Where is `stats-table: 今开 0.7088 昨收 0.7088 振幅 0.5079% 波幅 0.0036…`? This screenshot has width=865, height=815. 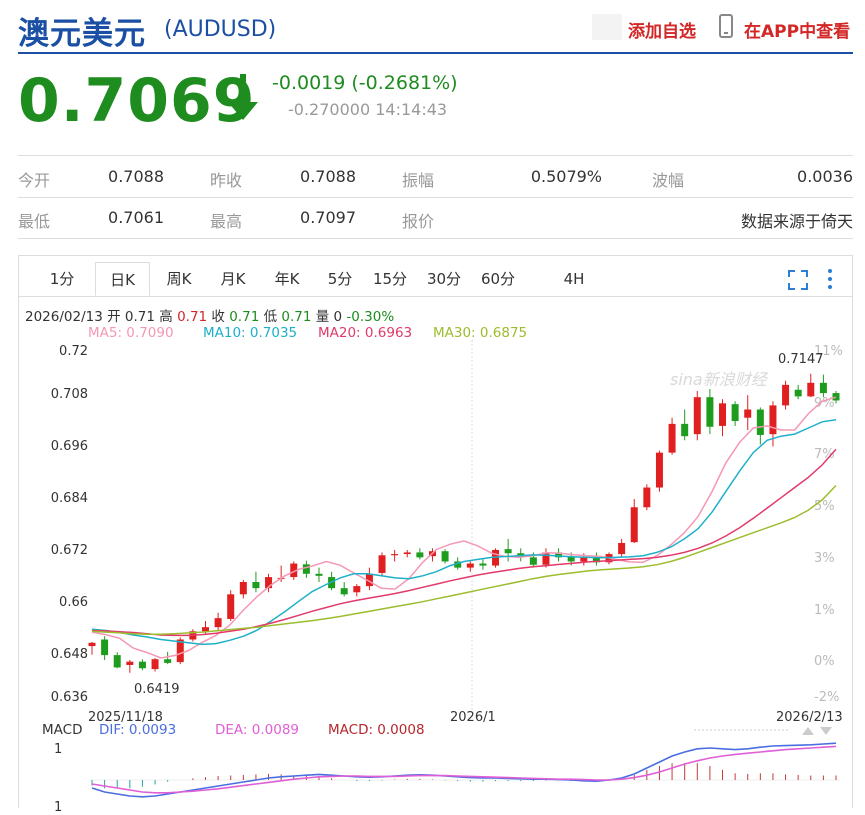 stats-table: 今开 0.7088 昨收 0.7088 振幅 0.5079% 波幅 0.0036… is located at coordinates (435, 197).